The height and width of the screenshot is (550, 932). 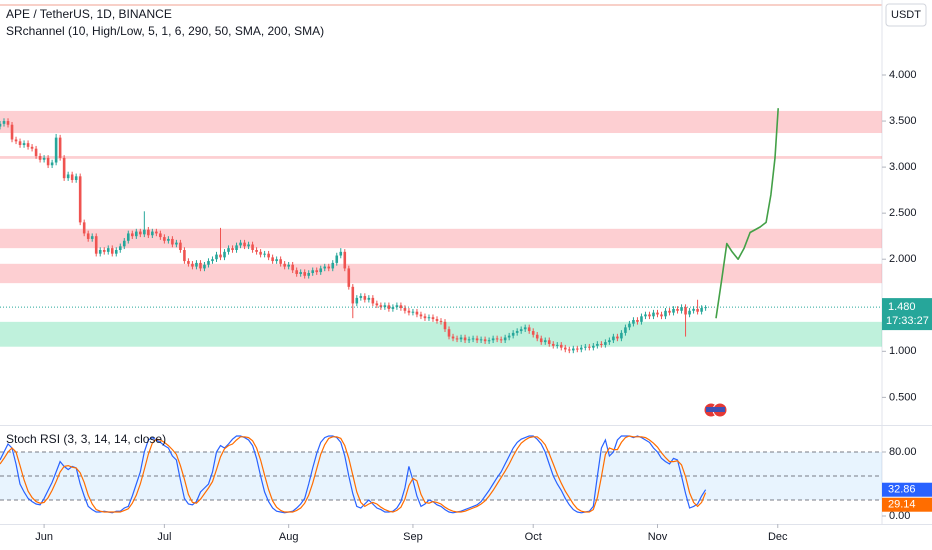 What do you see at coordinates (715, 410) in the screenshot?
I see `flag-icons` at bounding box center [715, 410].